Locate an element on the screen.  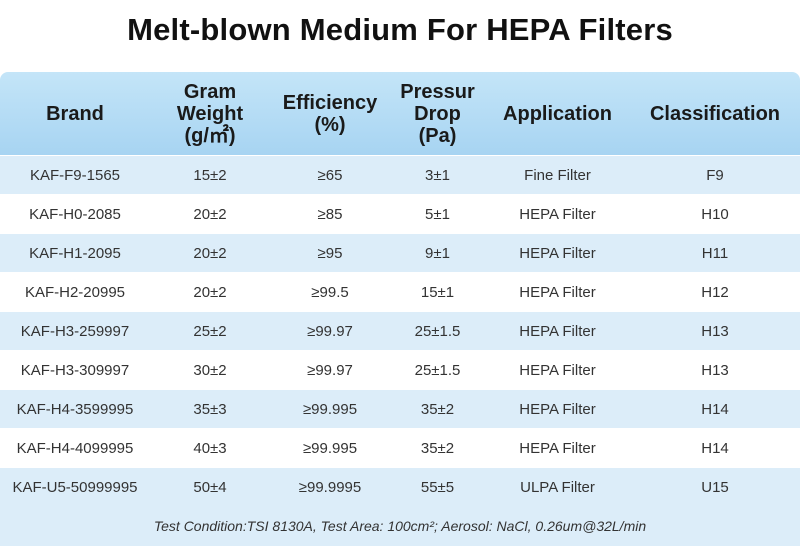
cell-gram-weight: 30±2 is located at coordinates (210, 370).